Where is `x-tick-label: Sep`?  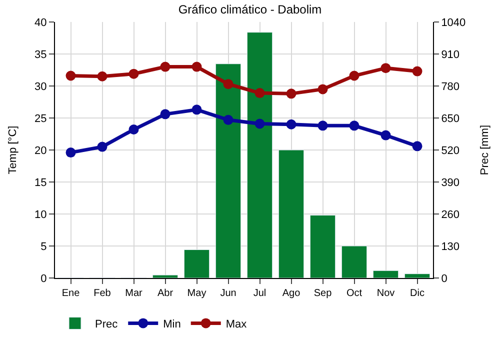 x-tick-label: Sep is located at coordinates (323, 293).